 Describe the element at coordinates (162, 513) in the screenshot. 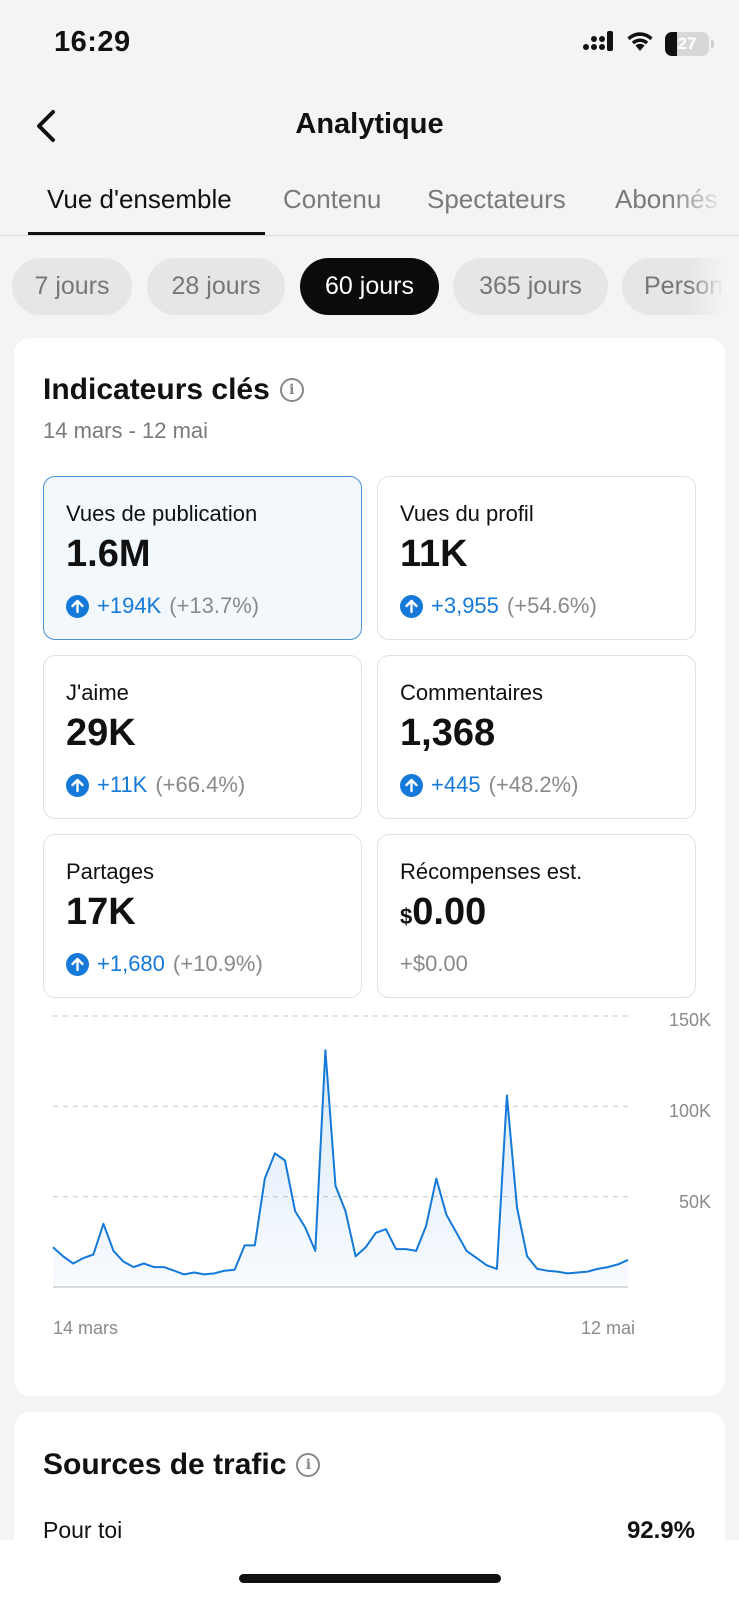

I see `metric-label: Vues de publication` at that location.